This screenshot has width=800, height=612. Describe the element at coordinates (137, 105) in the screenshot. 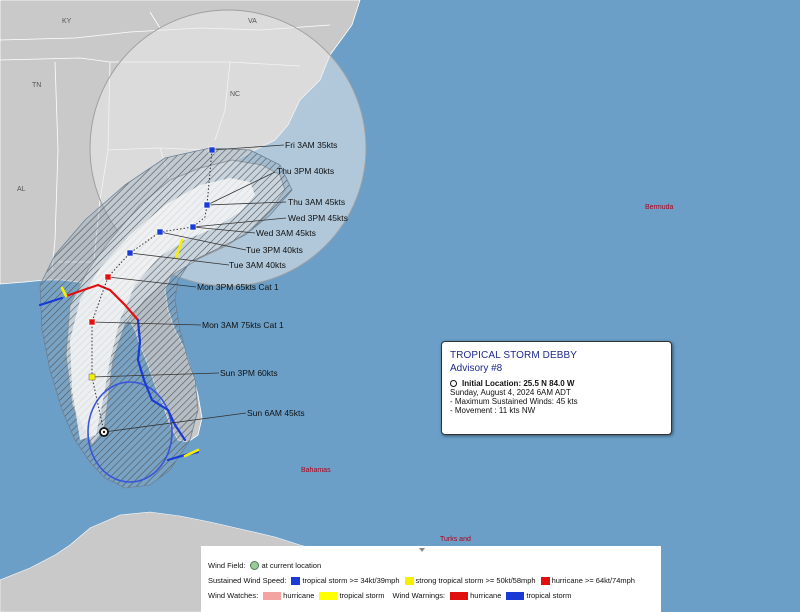

I see `state-labels: KY VA TN NC AL` at that location.